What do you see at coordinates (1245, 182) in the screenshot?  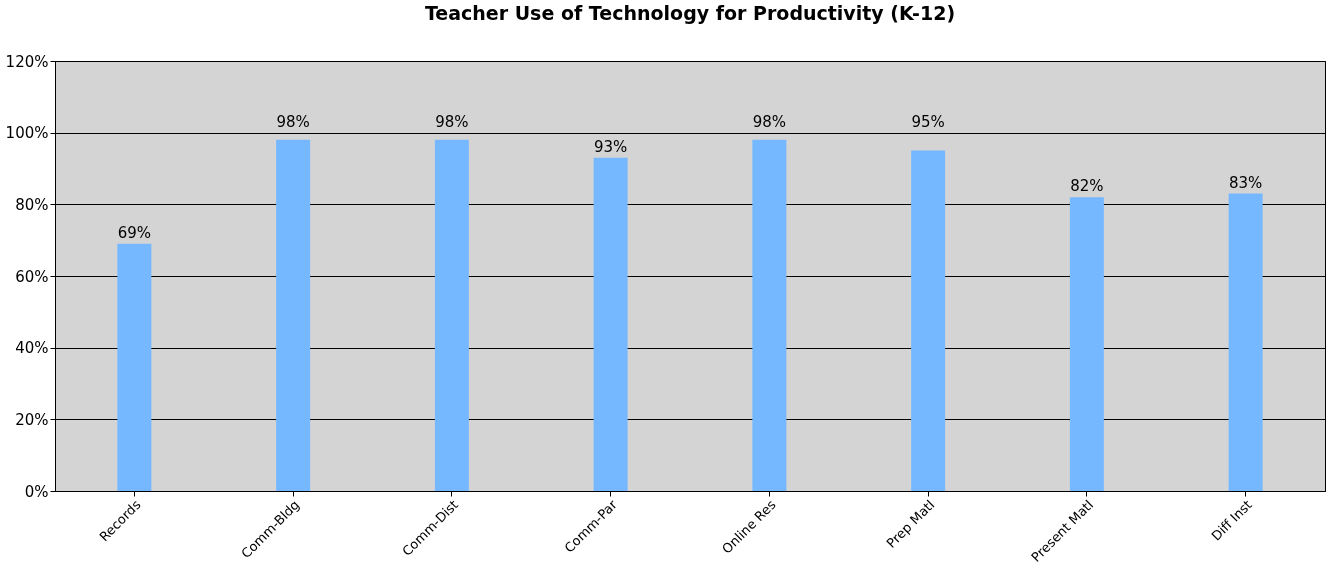 I see `data-label: 83%` at bounding box center [1245, 182].